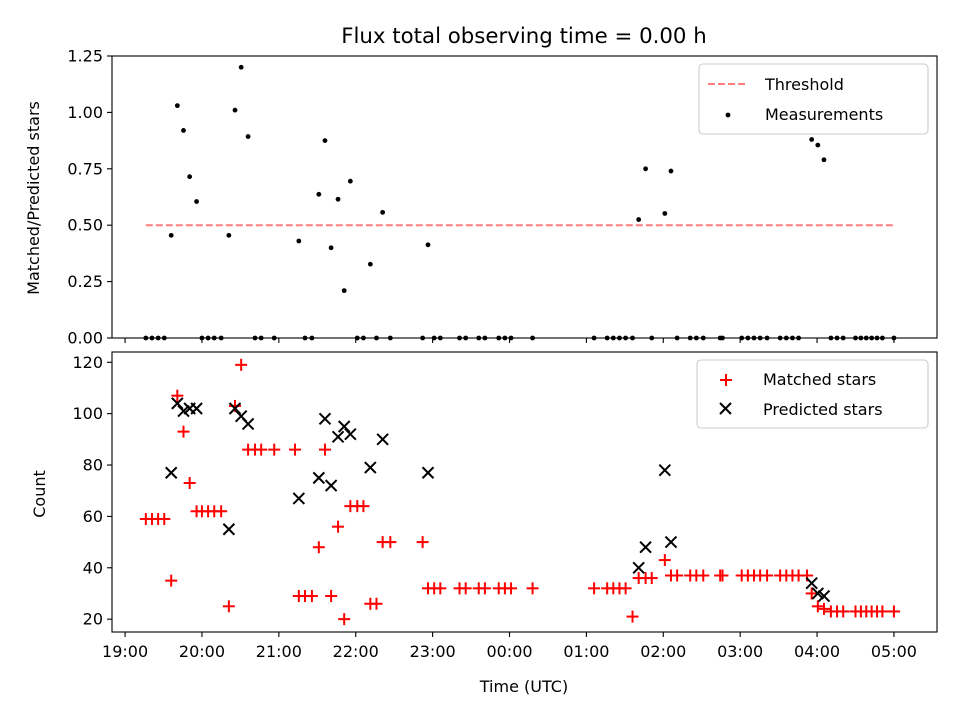 The image size is (960, 720). I want to click on y-tick-label: 0.75, so click(85, 168).